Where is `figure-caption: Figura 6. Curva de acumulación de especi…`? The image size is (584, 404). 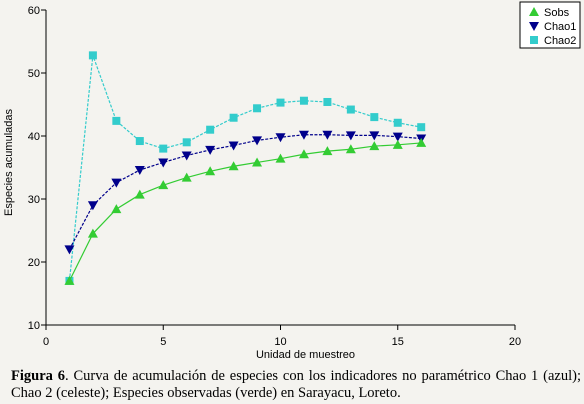
figure-caption: Figura 6. Curva de acumulación de especi… is located at coordinates (296, 385).